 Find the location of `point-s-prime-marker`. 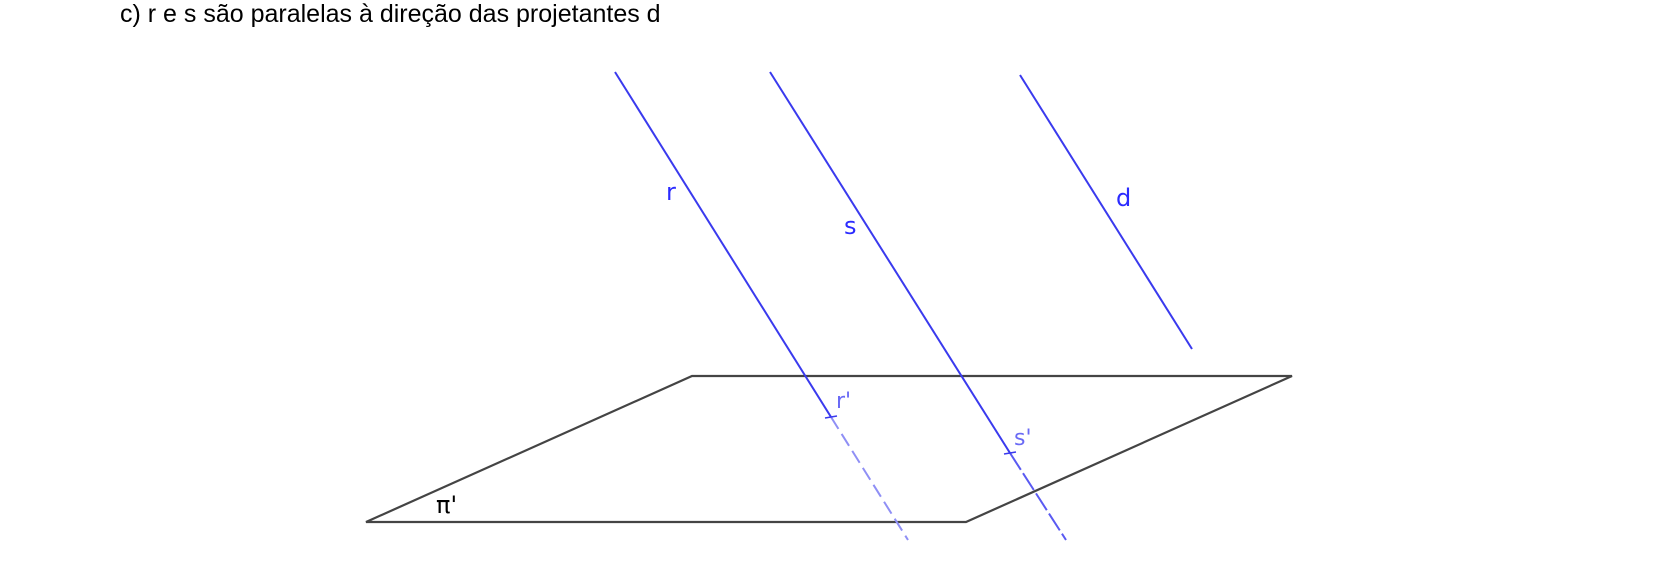

point-s-prime-marker is located at coordinates (1010, 453).